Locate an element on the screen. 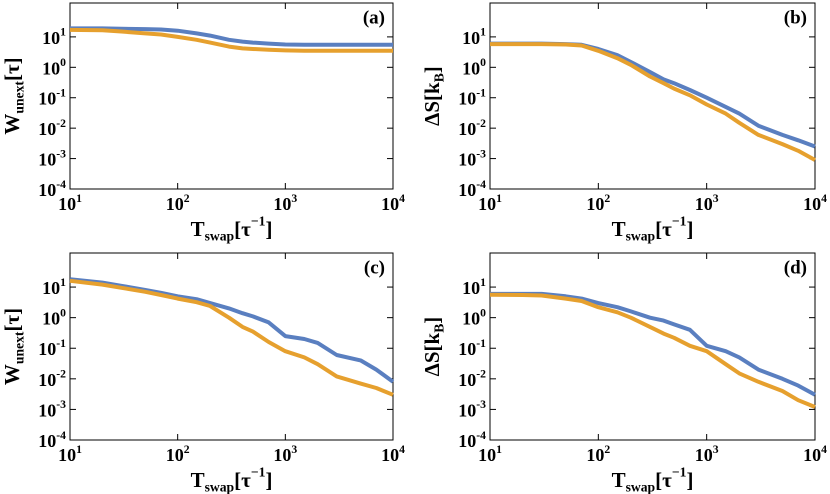 This screenshot has height=494, width=830. y-tick-label: 10⁻³ is located at coordinates (52, 158).